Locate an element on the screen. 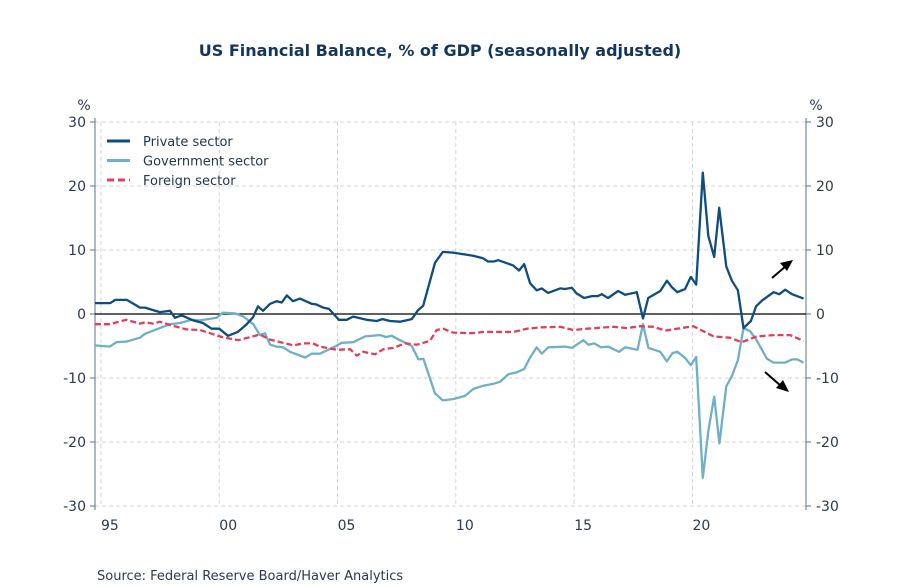  legend-label: Government sector is located at coordinates (206, 162).